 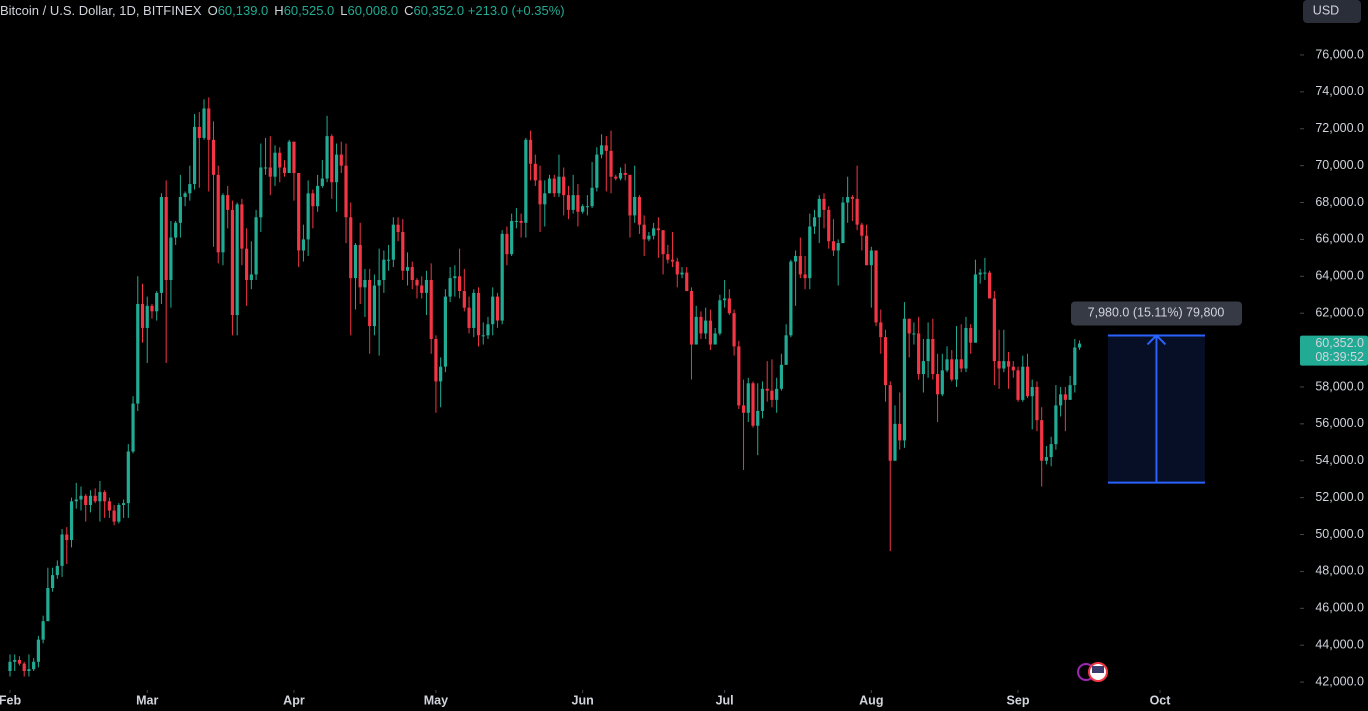 I want to click on events-icon, so click(x=1092, y=672).